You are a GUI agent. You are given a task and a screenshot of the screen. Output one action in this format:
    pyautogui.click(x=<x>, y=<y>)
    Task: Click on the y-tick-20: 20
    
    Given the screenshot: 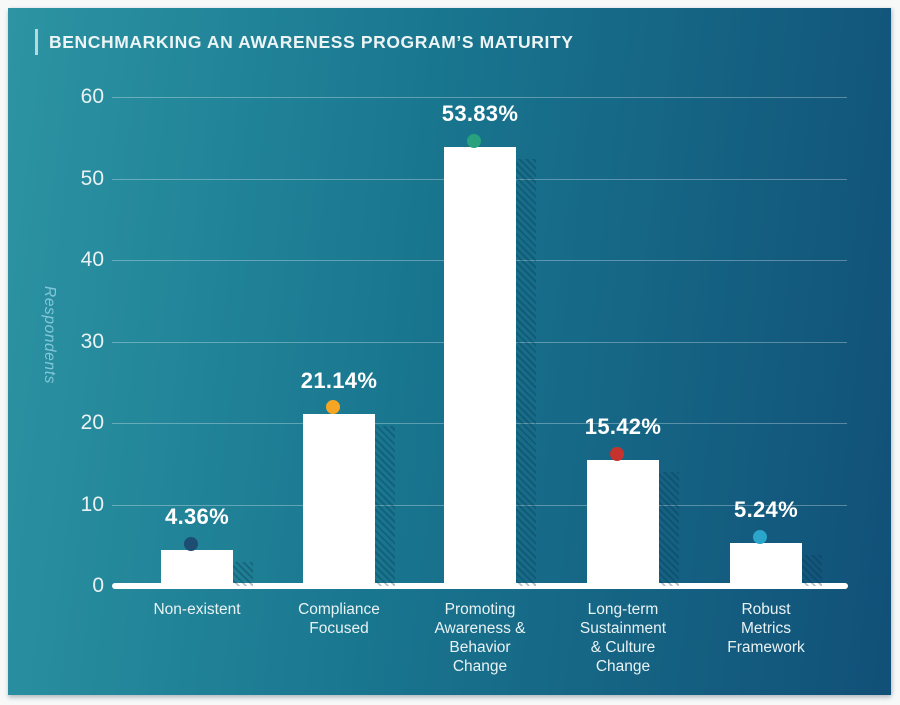 What is the action you would take?
    pyautogui.click(x=92, y=422)
    